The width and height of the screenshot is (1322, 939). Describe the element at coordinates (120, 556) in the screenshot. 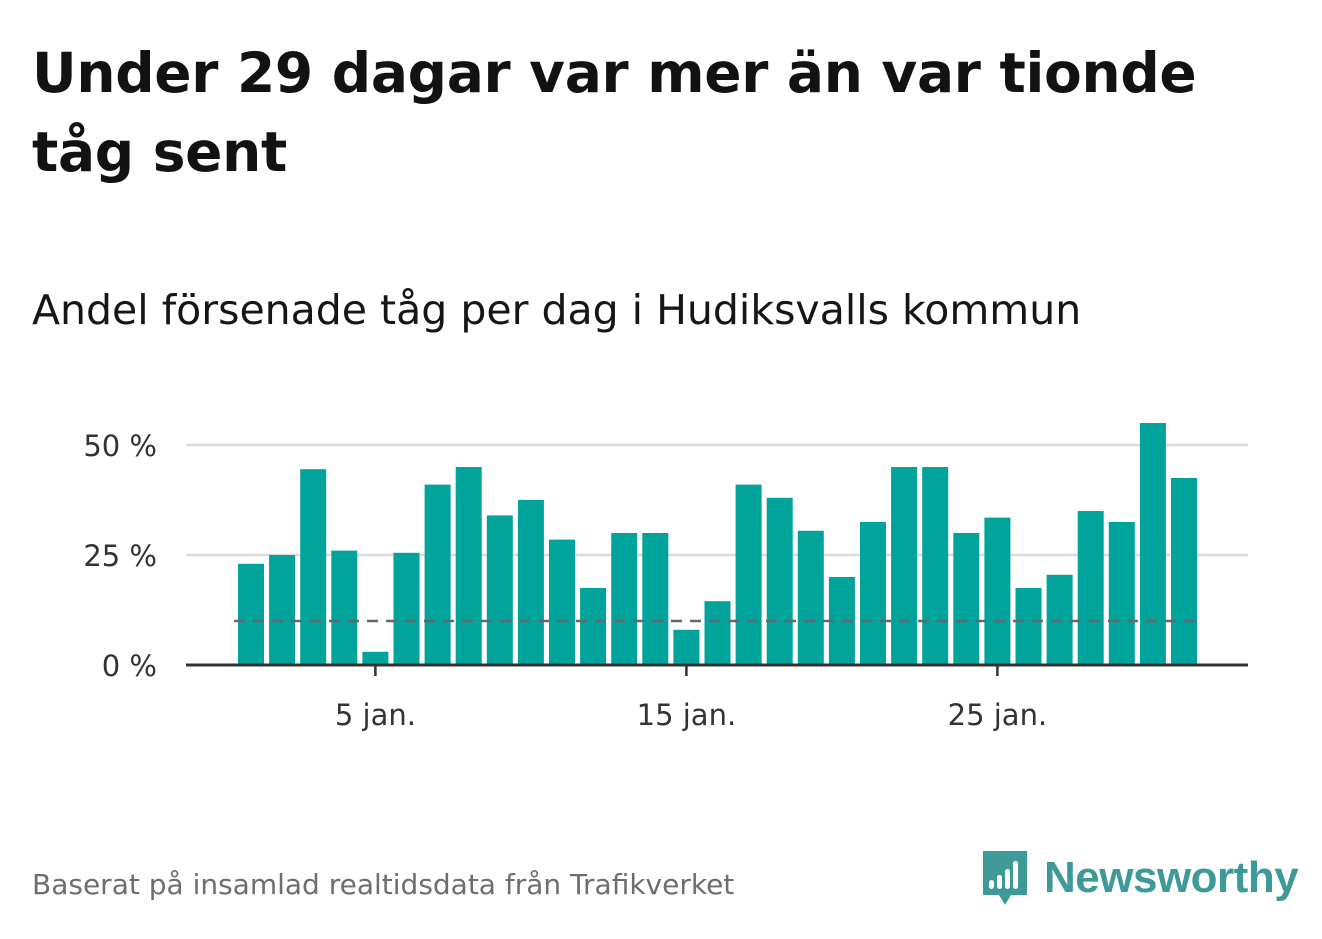

I see `y-tick-label: 25 %` at that location.